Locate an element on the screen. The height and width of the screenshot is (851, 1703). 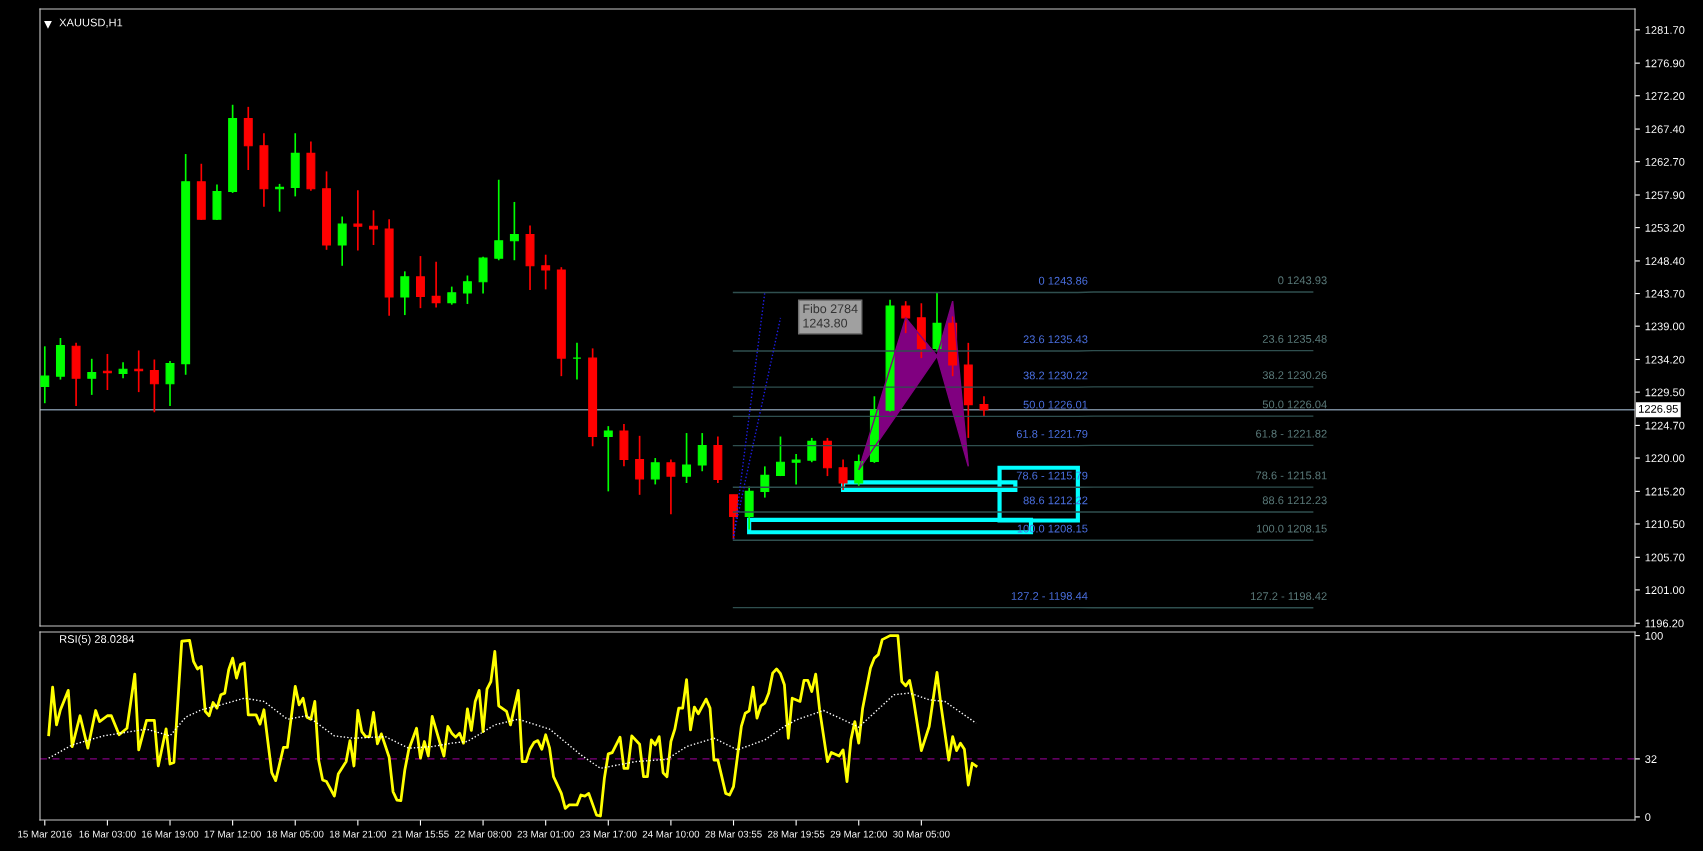
annotation: 0 1243.86 is located at coordinates (1063, 280).